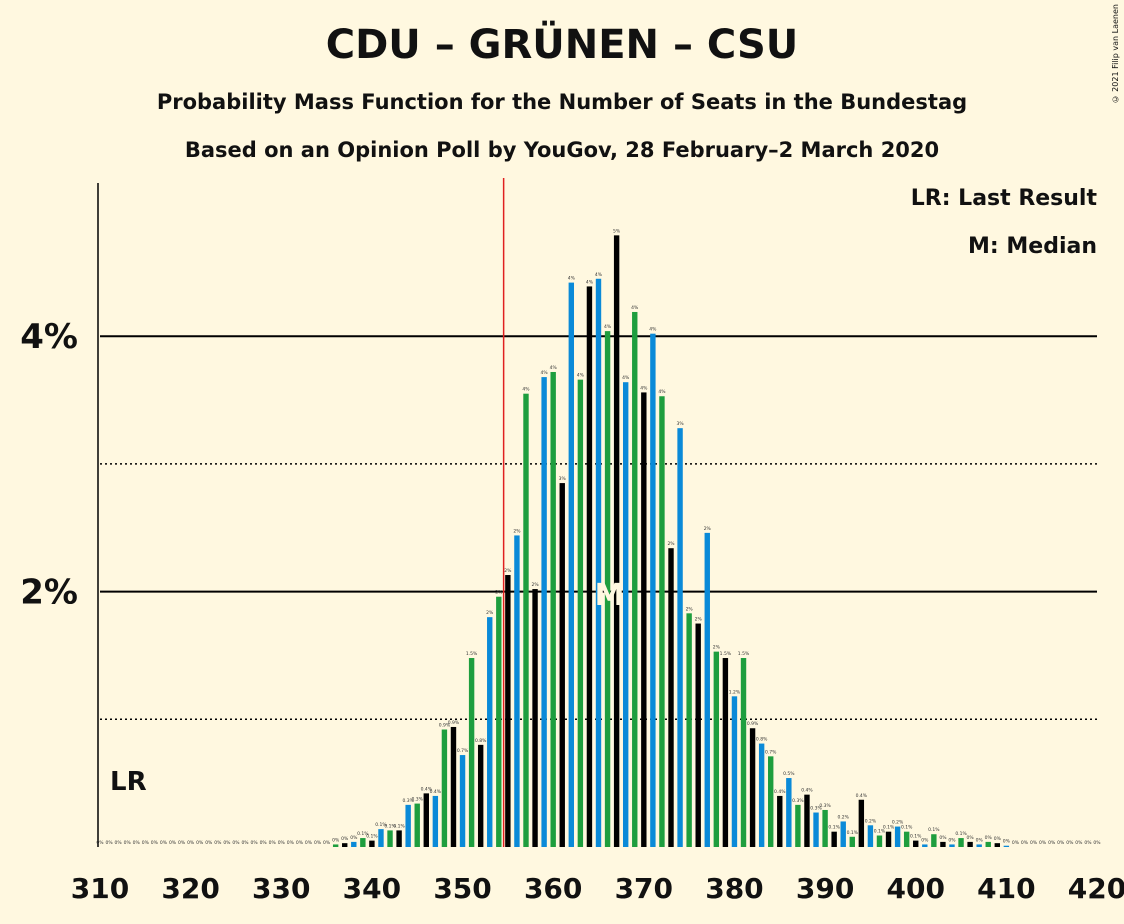 The image size is (1124, 924). What do you see at coordinates (581, 376) in the screenshot?
I see `bar-label-363: 4%` at bounding box center [581, 376].